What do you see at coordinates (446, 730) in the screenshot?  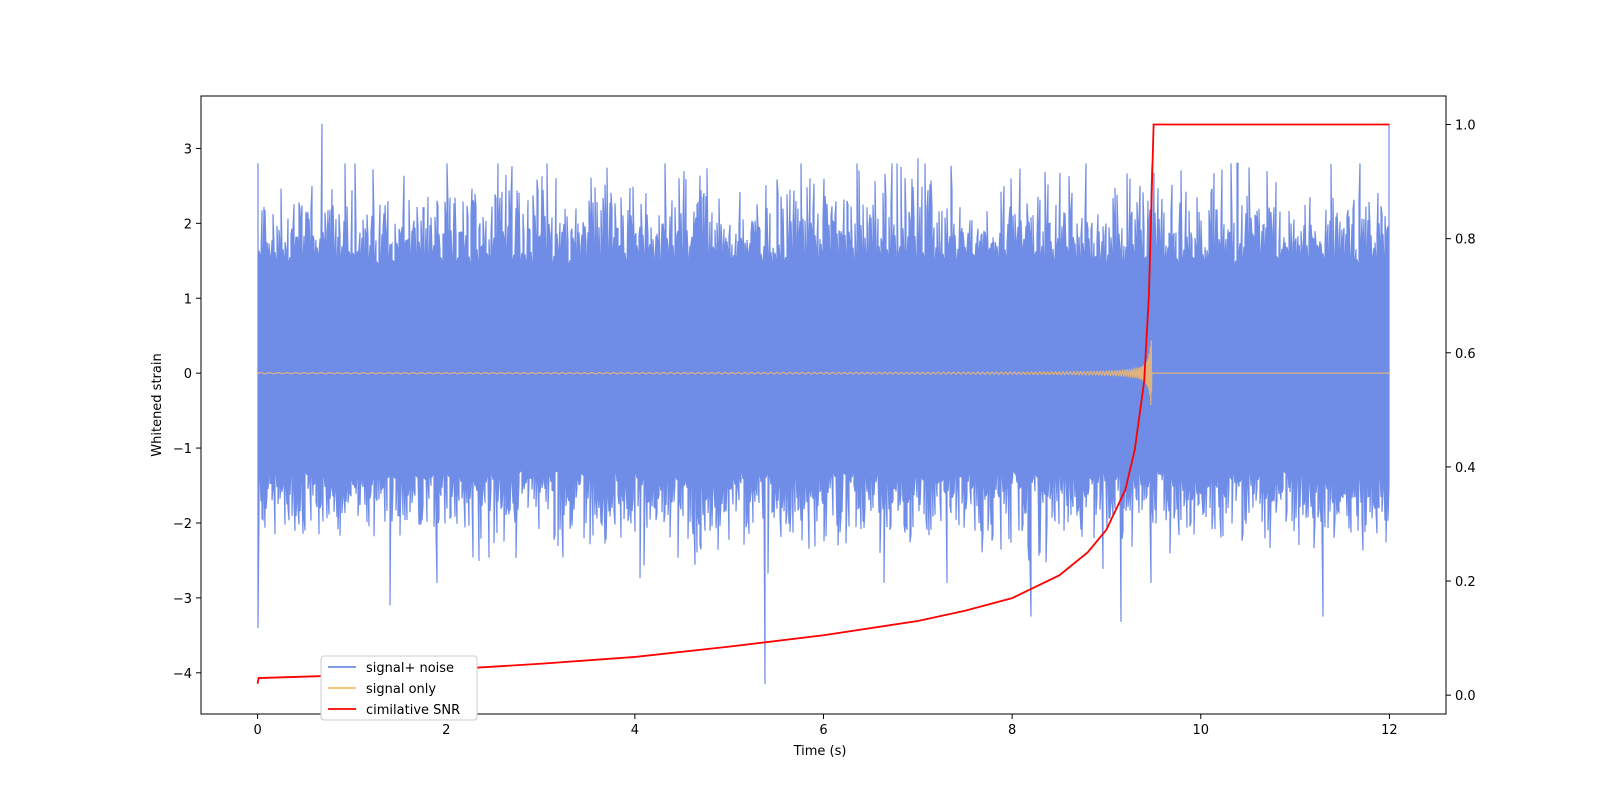 I see `x-tick-label: 2` at bounding box center [446, 730].